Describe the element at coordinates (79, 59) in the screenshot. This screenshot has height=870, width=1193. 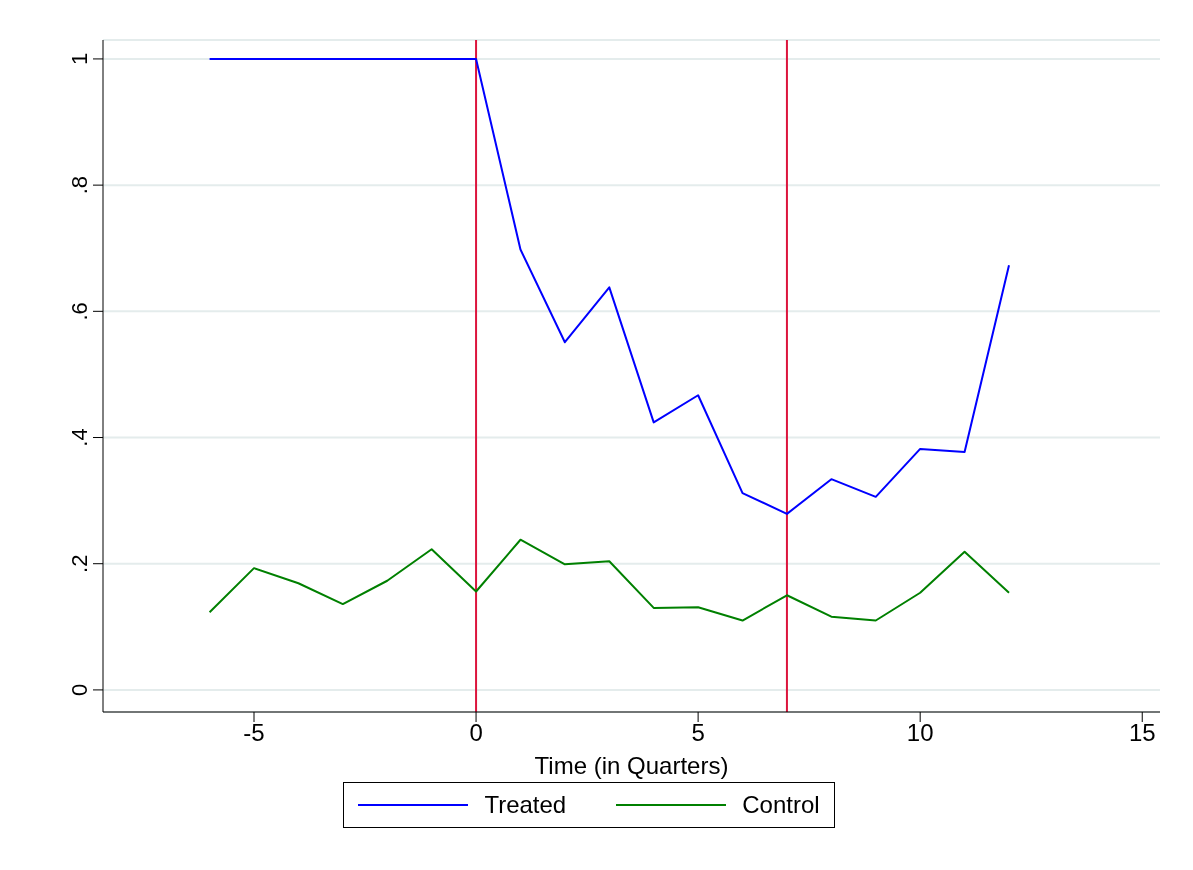
I see `y-tick-label: 1` at that location.